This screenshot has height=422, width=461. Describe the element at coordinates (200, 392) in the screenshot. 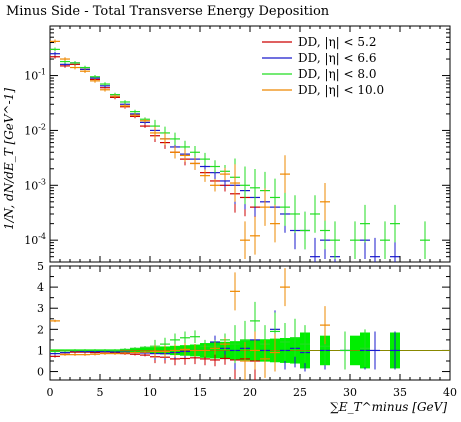

I see `x-tick-label: 15` at that location.